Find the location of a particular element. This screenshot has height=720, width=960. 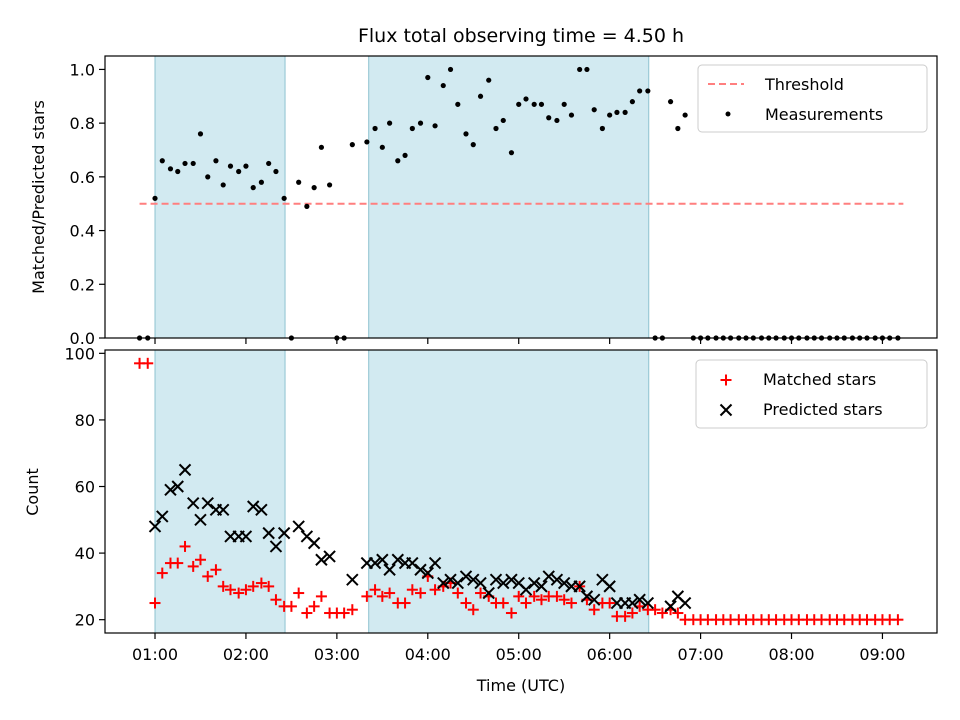

bottom-y-tick-label: 60 is located at coordinates (85, 487).